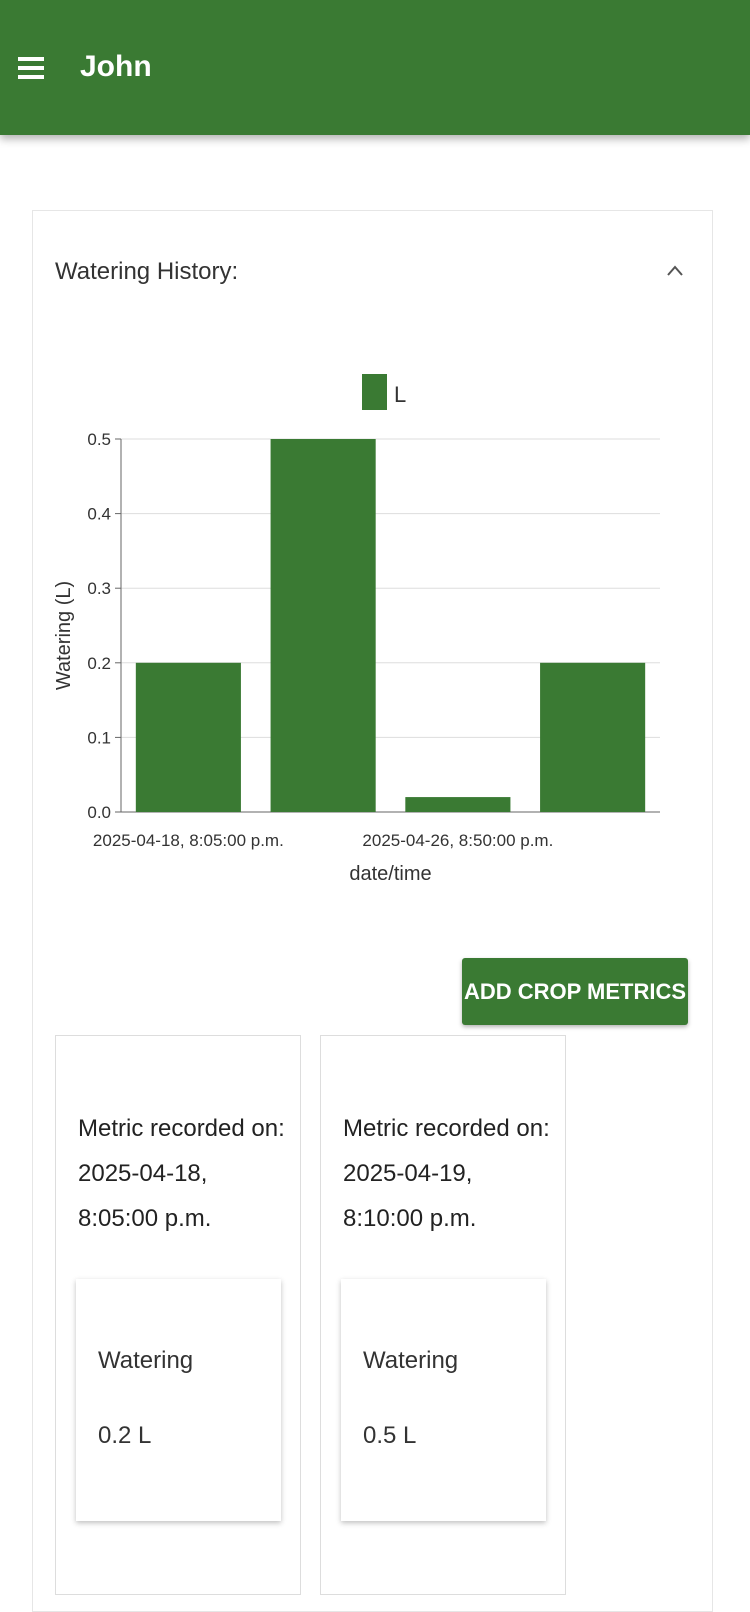 The image size is (750, 1612). I want to click on metric-time: 8:10:00 p.m., so click(410, 1218).